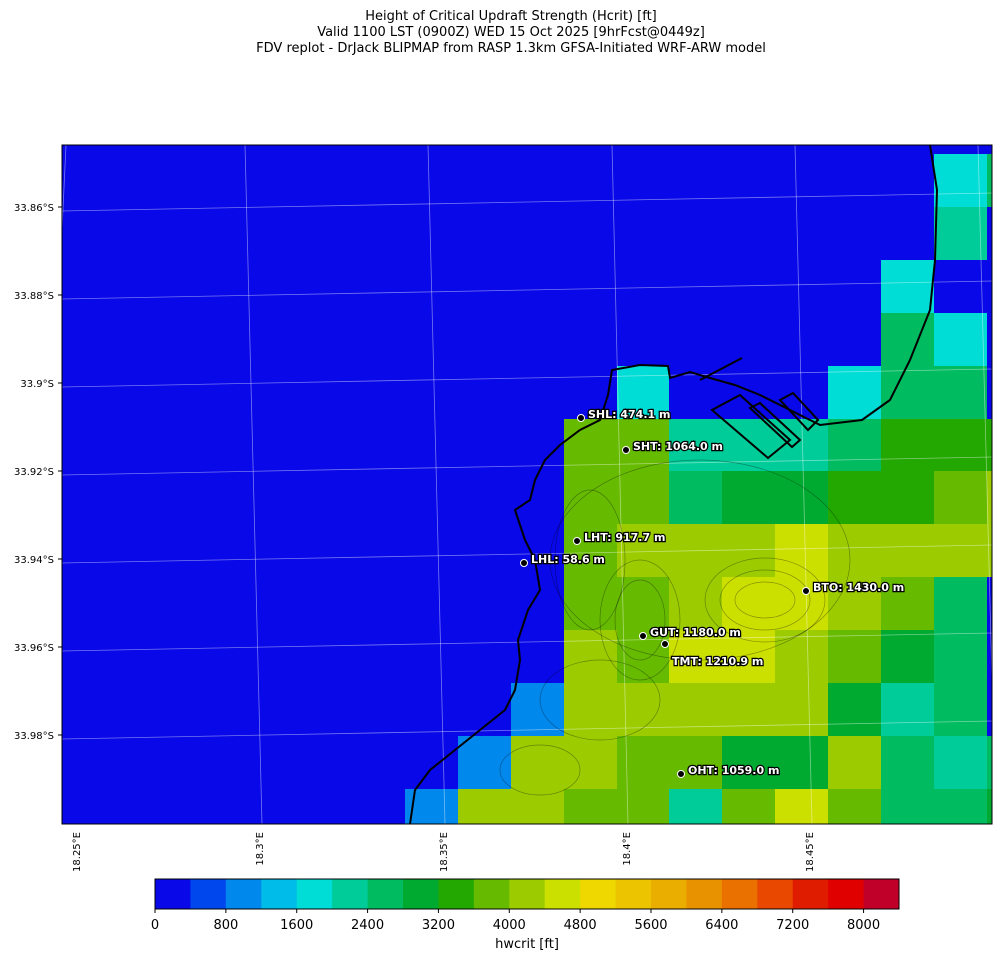 Image resolution: width=1001 pixels, height=966 pixels. Describe the element at coordinates (260, 849) in the screenshot. I see `lon-label: 18.3°E` at that location.